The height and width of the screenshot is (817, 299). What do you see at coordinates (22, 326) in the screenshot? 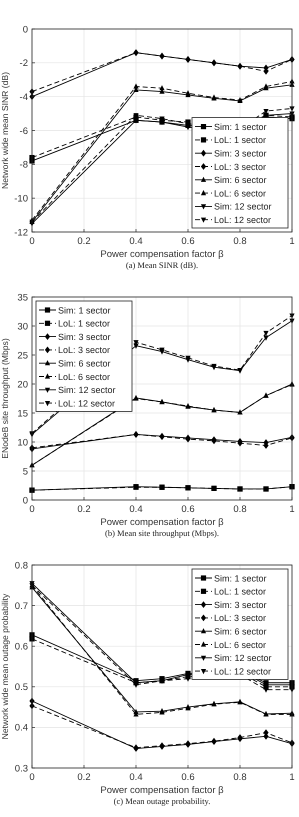
I see `y-tick-label: 30` at bounding box center [22, 326].